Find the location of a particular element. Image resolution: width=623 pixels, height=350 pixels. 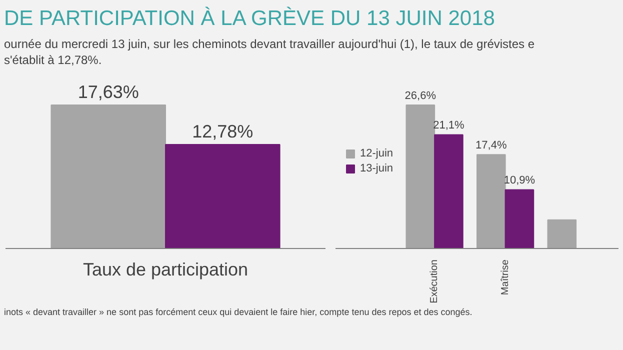

x-tick-label: Maîtrise is located at coordinates (505, 277).